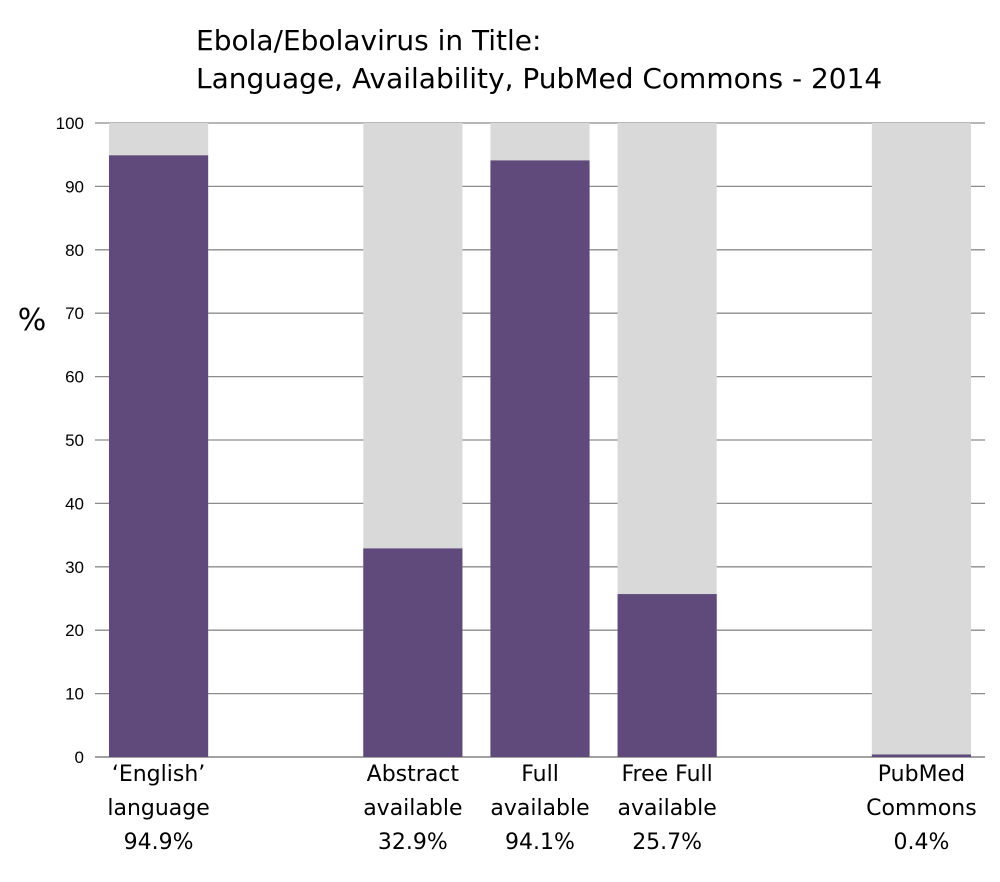  I want to click on y-tick-labels: 0 10 20 30 40 50 60 70 80 90 100, so click(70, 440).